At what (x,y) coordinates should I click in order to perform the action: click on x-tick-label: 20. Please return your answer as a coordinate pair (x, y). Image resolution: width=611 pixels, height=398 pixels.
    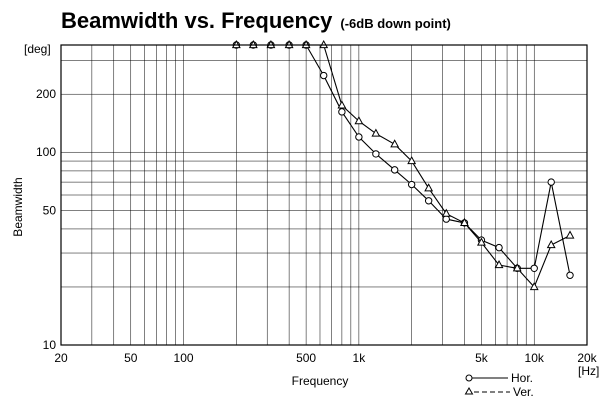
    Looking at the image, I should click on (61, 358).